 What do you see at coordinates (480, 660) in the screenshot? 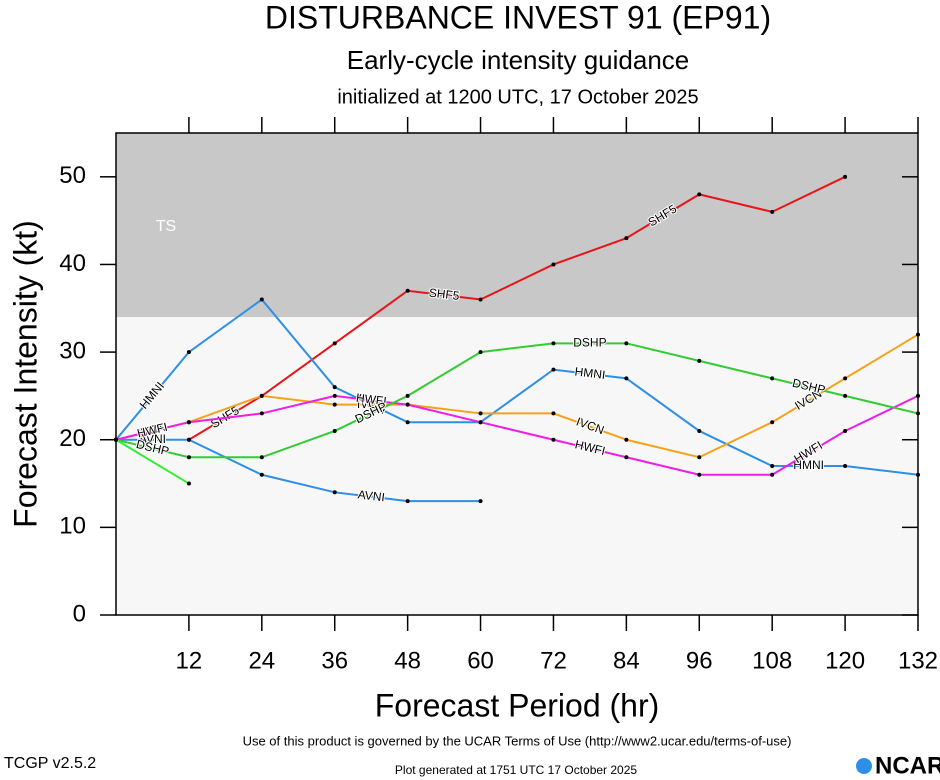
I see `x-tick-label: 60` at bounding box center [480, 660].